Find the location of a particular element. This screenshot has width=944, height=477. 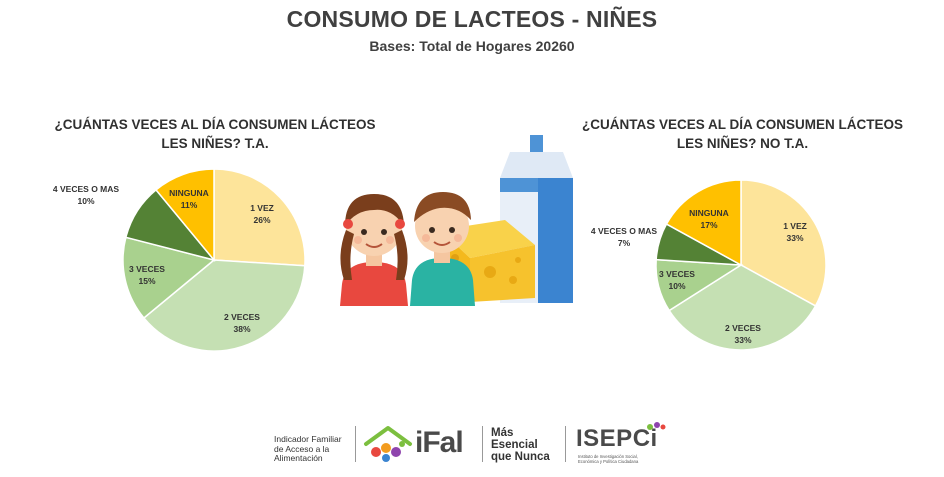

isepci-desc-line-2: Económica y Política Ciudadana is located at coordinates (608, 461).